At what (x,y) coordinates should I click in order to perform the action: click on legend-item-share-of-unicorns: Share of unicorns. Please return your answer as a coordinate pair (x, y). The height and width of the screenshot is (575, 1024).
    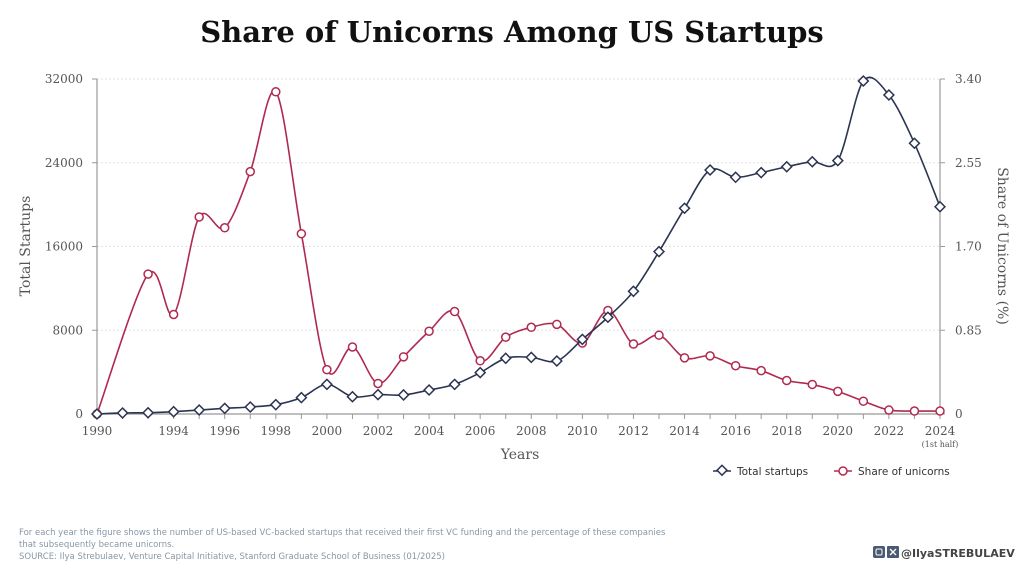
    Looking at the image, I should click on (892, 472).